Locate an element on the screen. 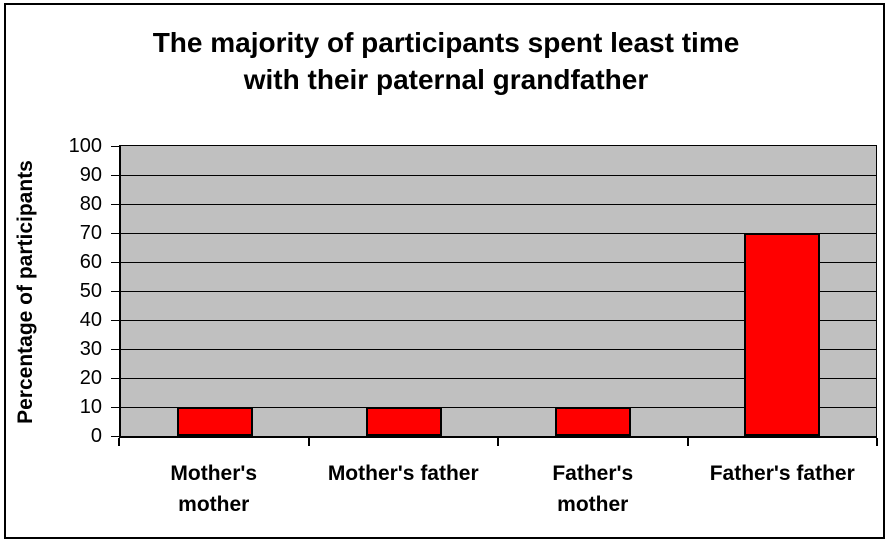  x-category-label-4: Father's father is located at coordinates (782, 473).